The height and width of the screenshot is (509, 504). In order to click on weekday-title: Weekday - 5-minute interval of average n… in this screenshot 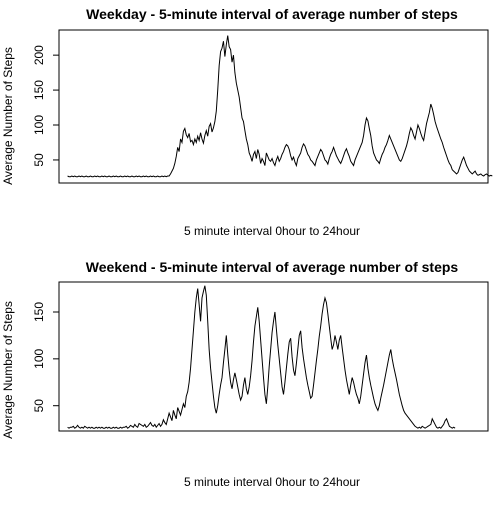, I will do `click(272, 14)`.